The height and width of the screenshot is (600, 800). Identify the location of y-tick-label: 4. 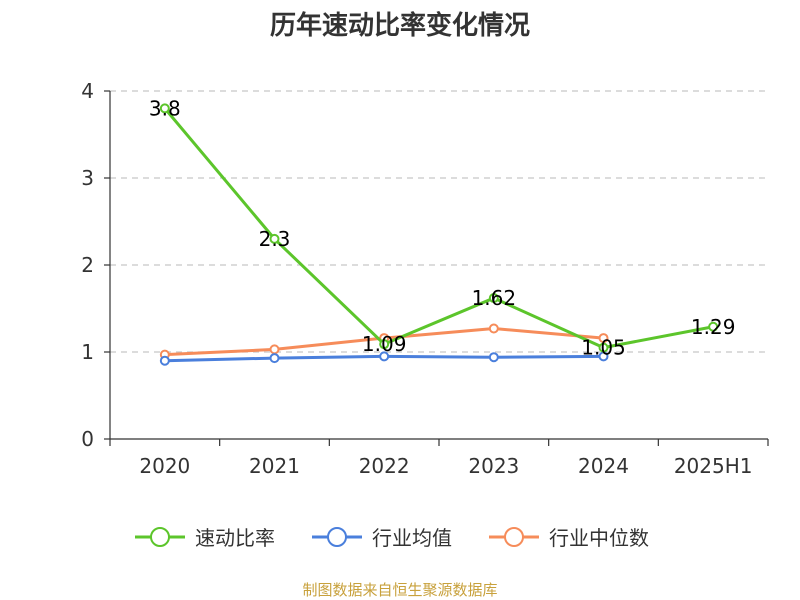
(87, 91).